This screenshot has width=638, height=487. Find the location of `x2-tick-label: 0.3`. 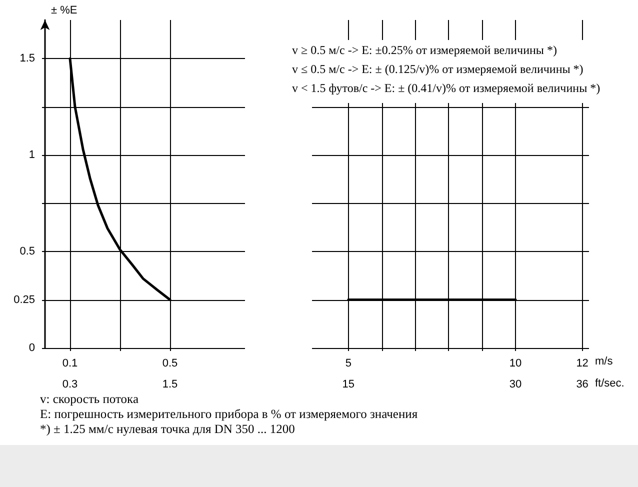

x2-tick-label: 0.3 is located at coordinates (70, 384).